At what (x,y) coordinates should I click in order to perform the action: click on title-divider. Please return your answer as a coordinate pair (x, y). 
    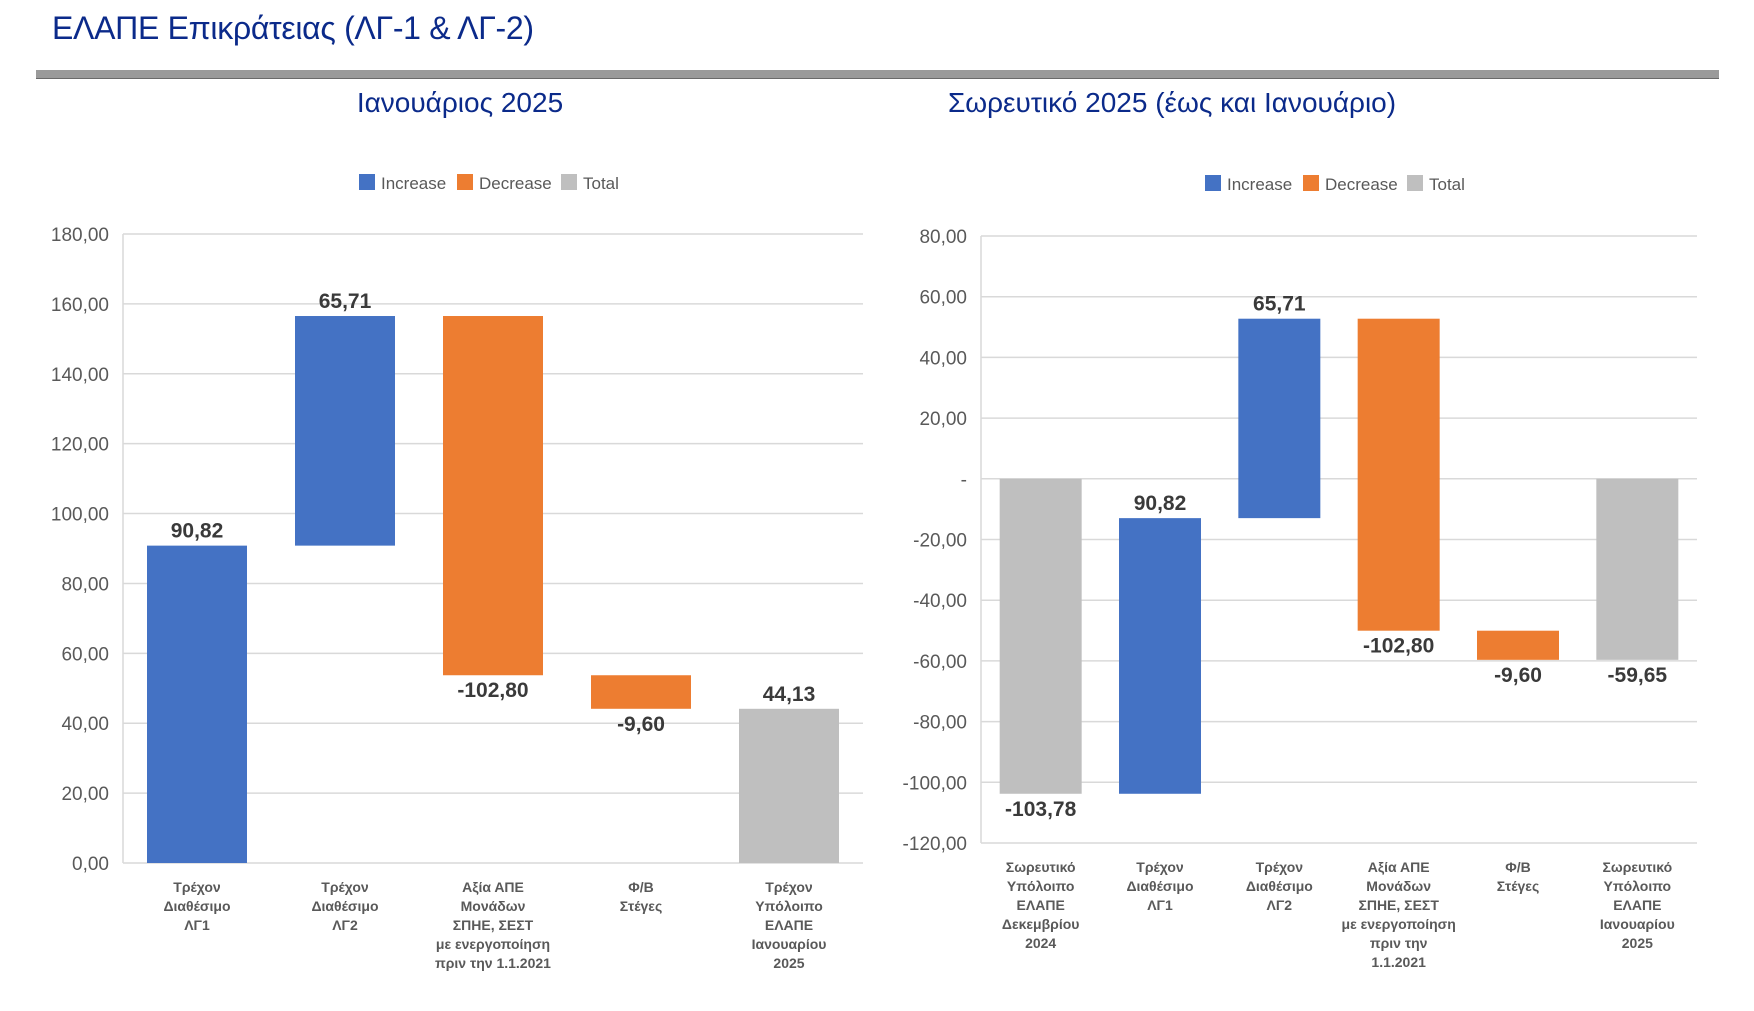
    Looking at the image, I should click on (877, 74).